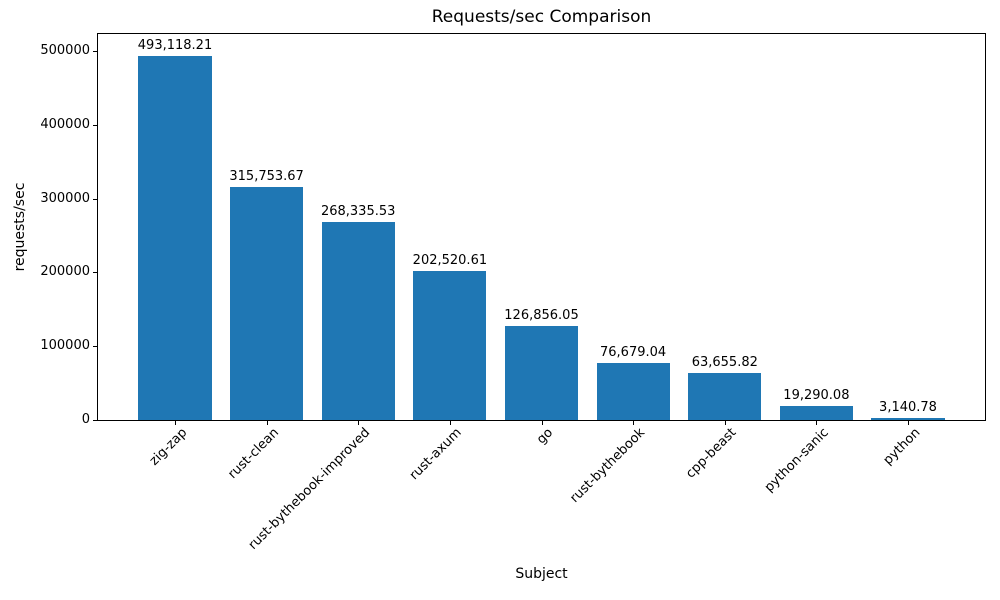 The image size is (1000, 600). I want to click on x-tick-label: python, so click(901, 447).